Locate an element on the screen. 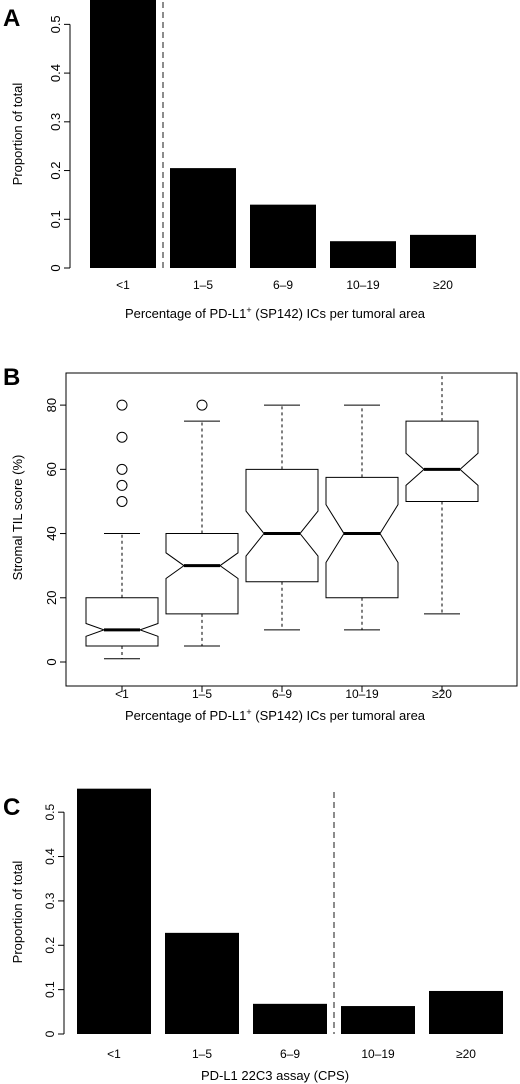  panel-letter-A: A is located at coordinates (11, 18).